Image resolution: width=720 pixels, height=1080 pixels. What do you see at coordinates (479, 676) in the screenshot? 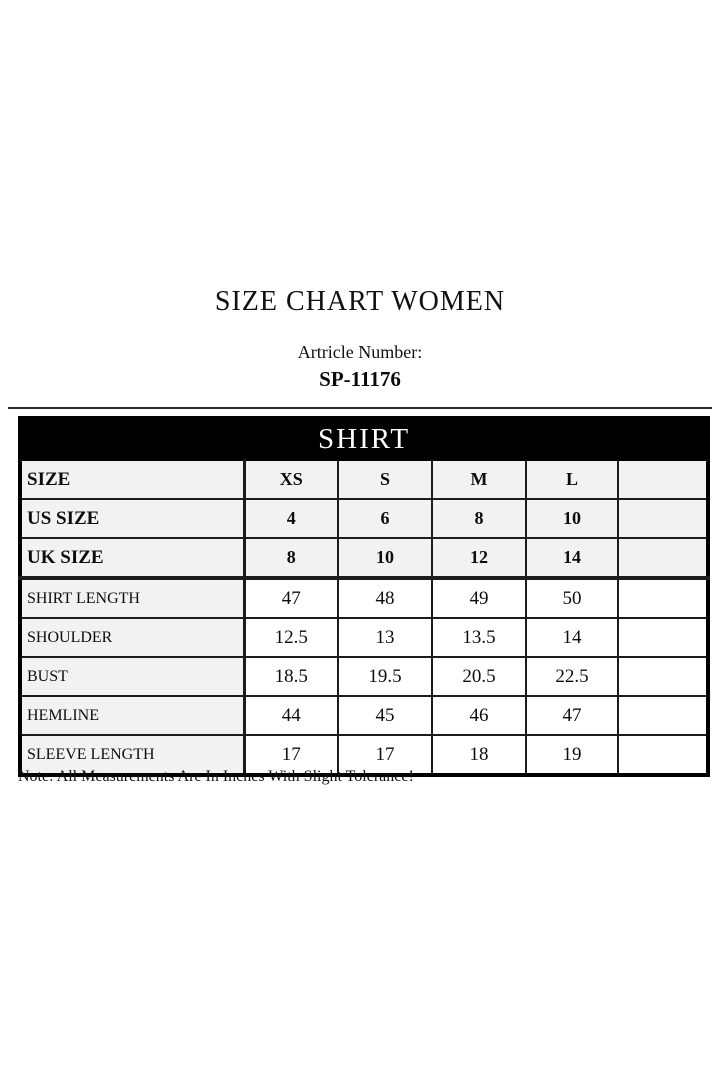
I see `value-cell: 20.5` at bounding box center [479, 676].